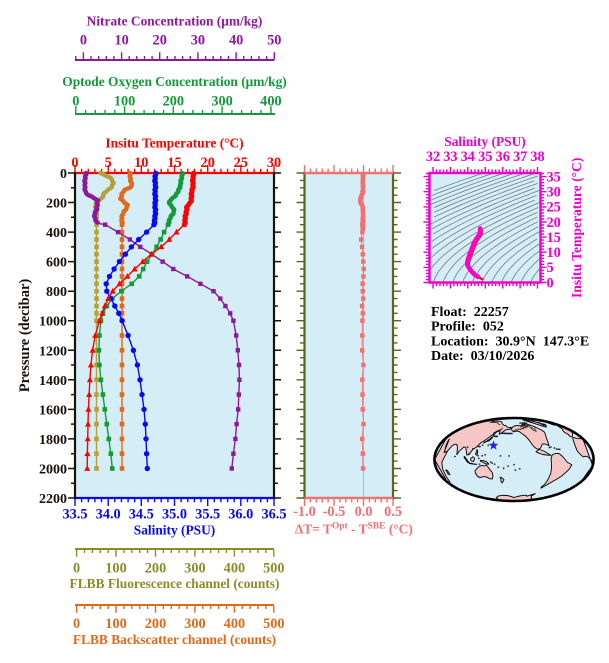 The image size is (609, 663). Describe the element at coordinates (433, 157) in the screenshot. I see `svg-text: 32` at that location.